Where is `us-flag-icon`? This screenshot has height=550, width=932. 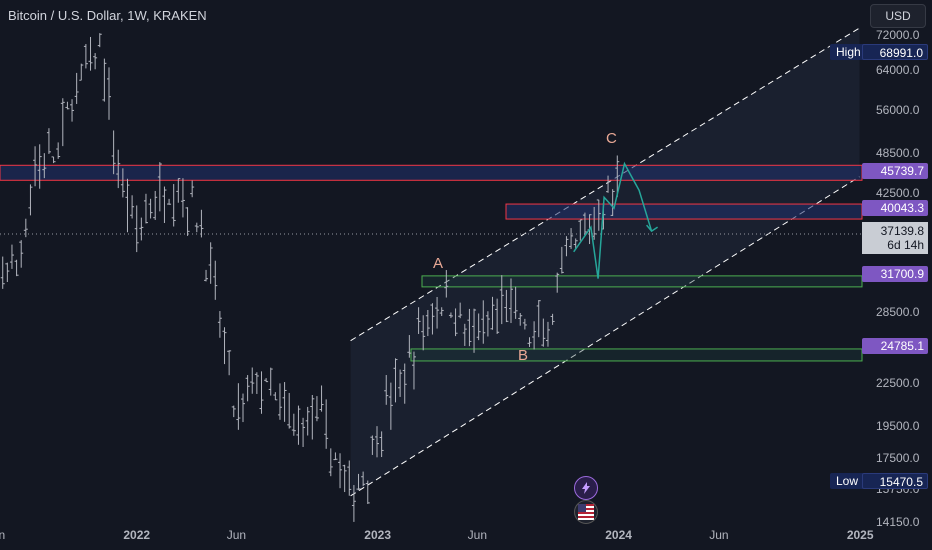
us-flag-icon is located at coordinates (586, 512).